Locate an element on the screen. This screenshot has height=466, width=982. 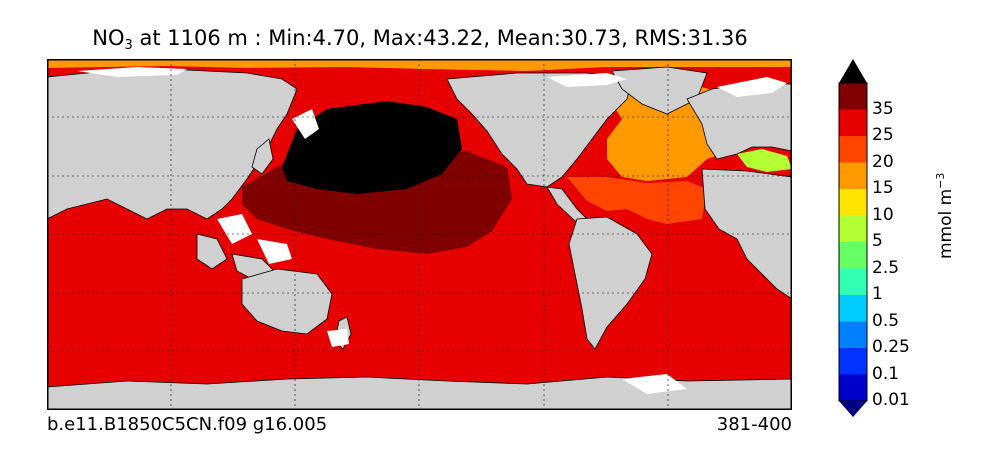
colorbar-tick-label: 0.1 is located at coordinates (886, 373).